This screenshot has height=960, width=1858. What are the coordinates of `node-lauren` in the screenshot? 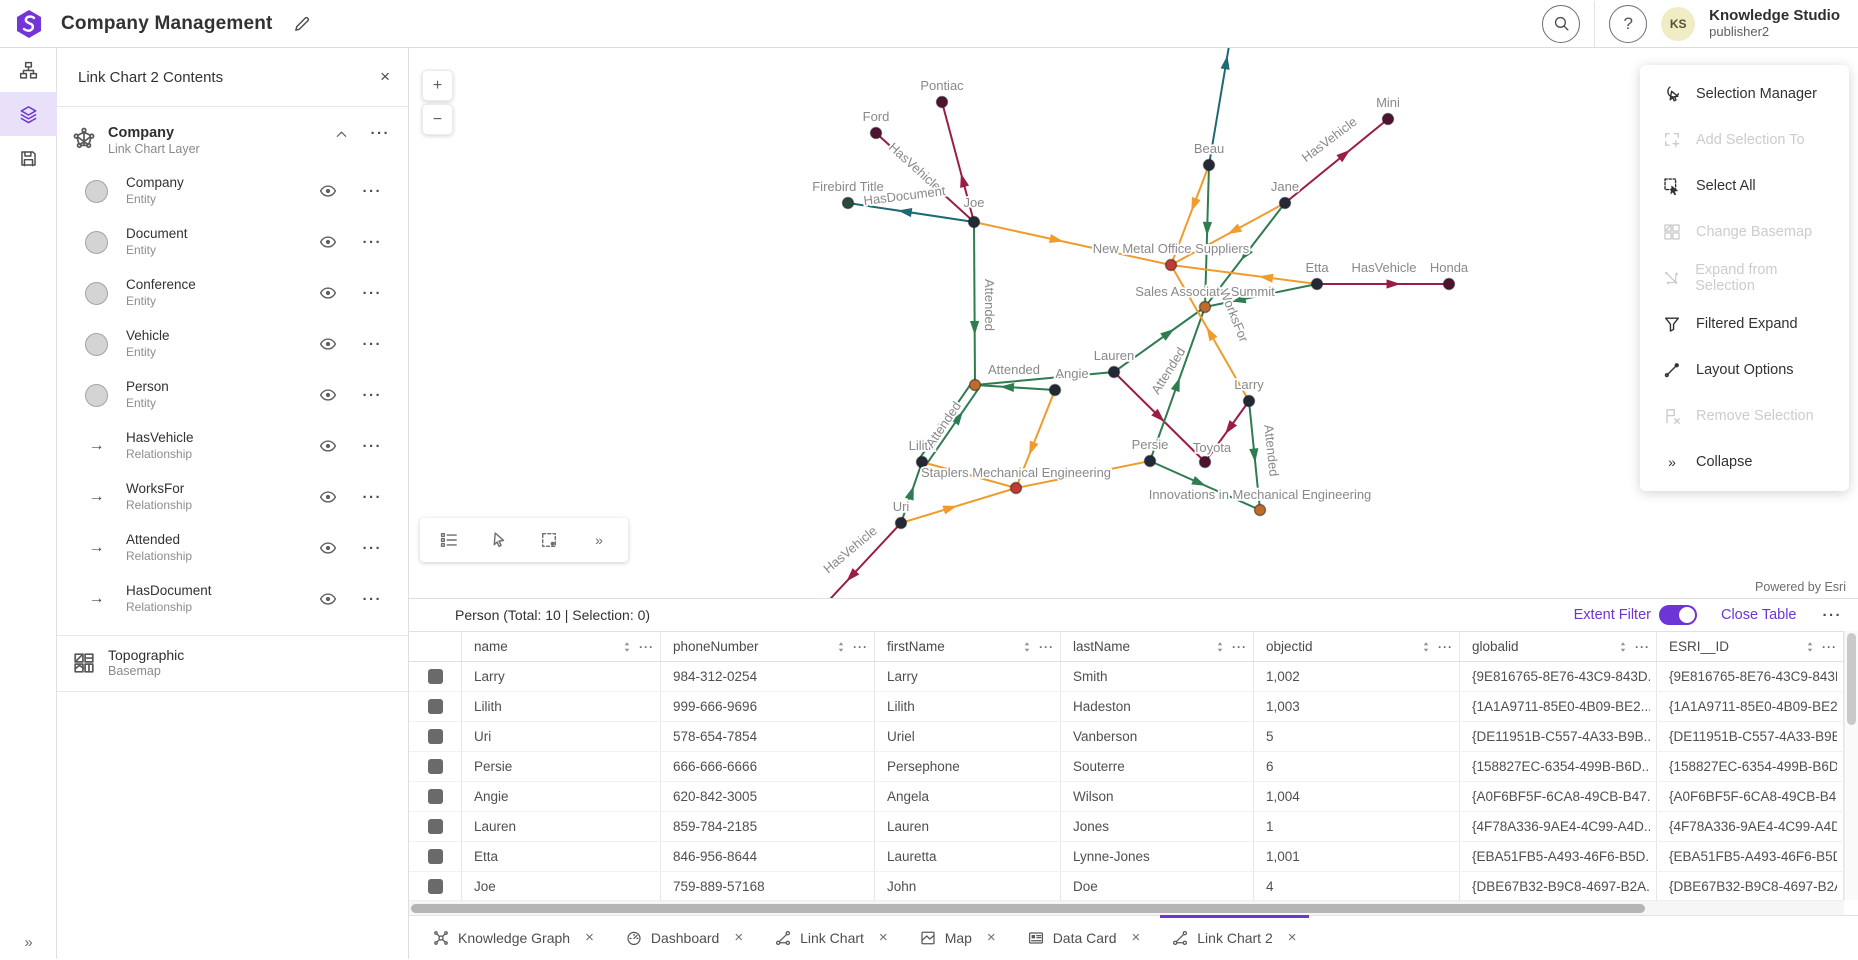 It's located at (1114, 372).